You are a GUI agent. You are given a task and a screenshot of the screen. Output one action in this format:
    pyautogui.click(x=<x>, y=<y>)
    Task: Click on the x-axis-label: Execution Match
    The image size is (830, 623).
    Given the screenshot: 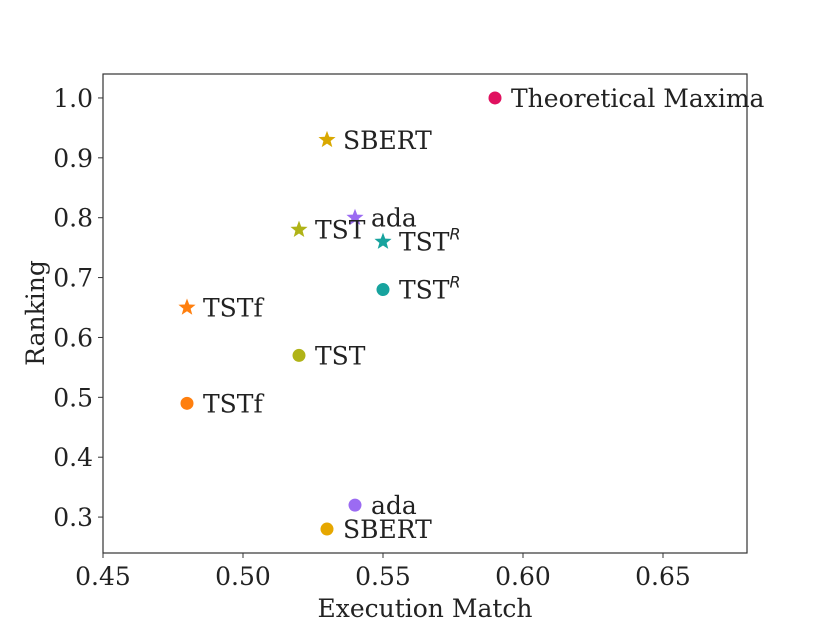 What is the action you would take?
    pyautogui.click(x=424, y=608)
    